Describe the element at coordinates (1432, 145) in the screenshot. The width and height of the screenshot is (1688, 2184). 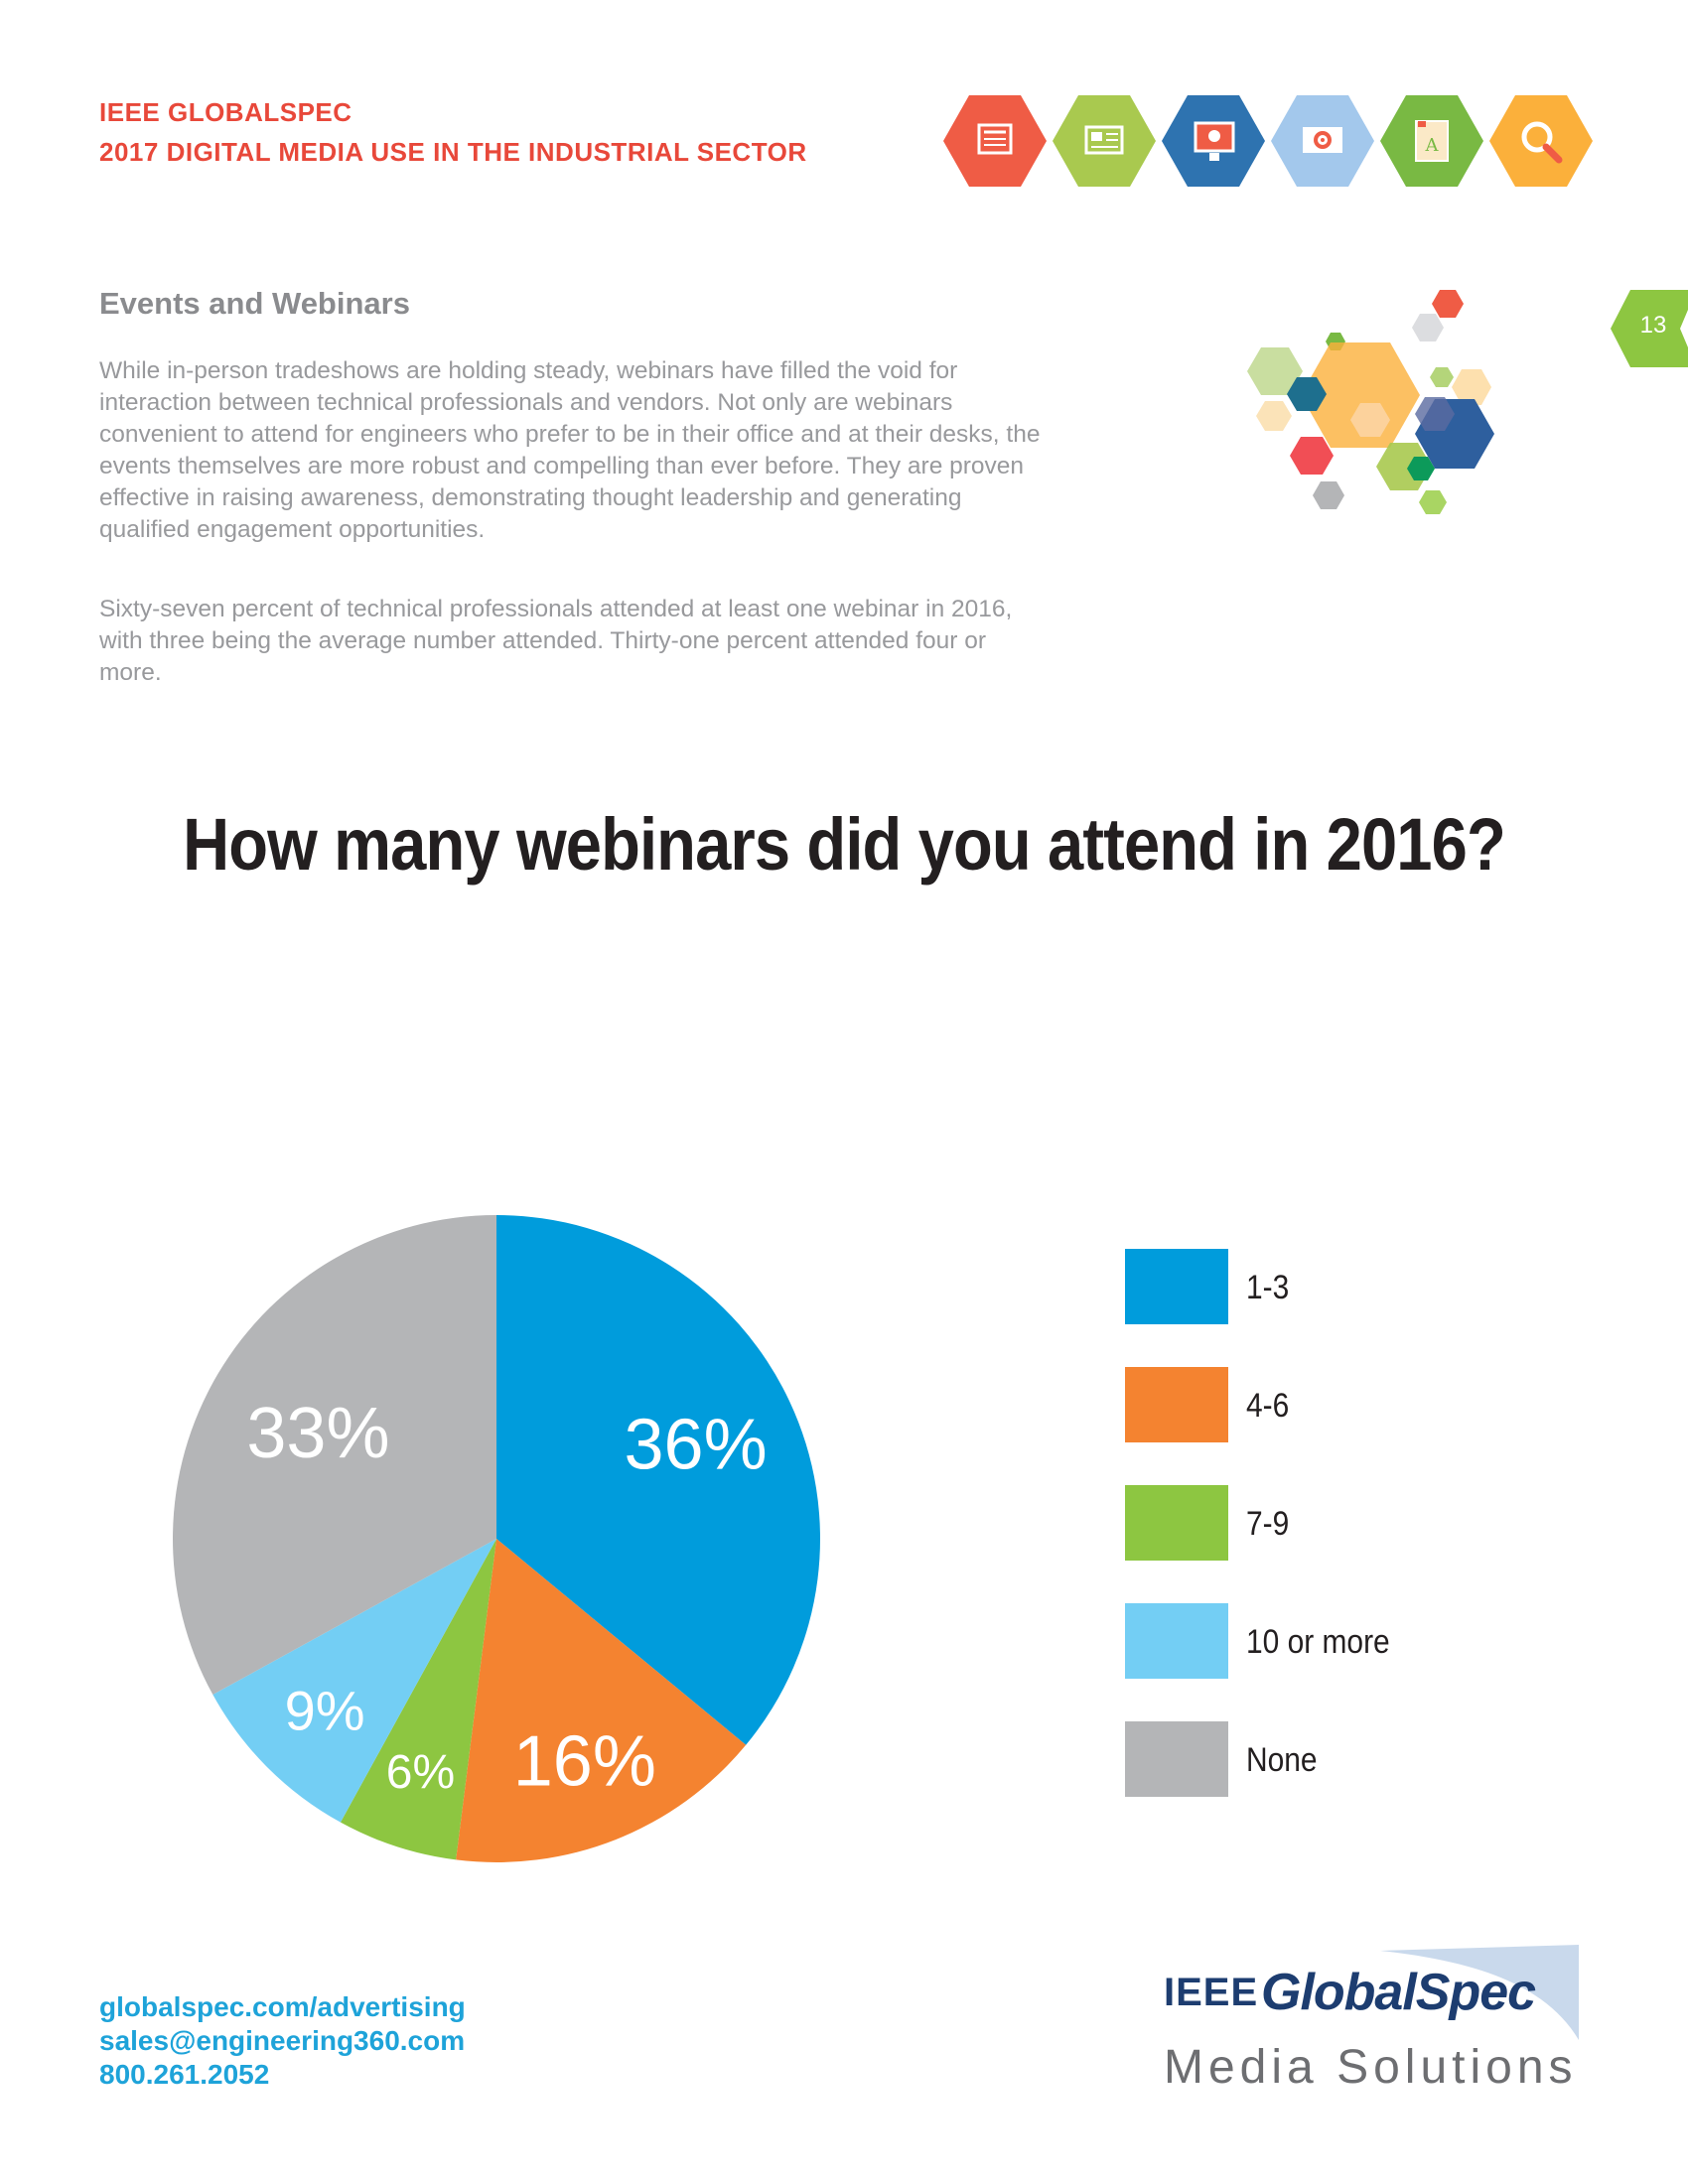
I see `svg-text: A` at that location.